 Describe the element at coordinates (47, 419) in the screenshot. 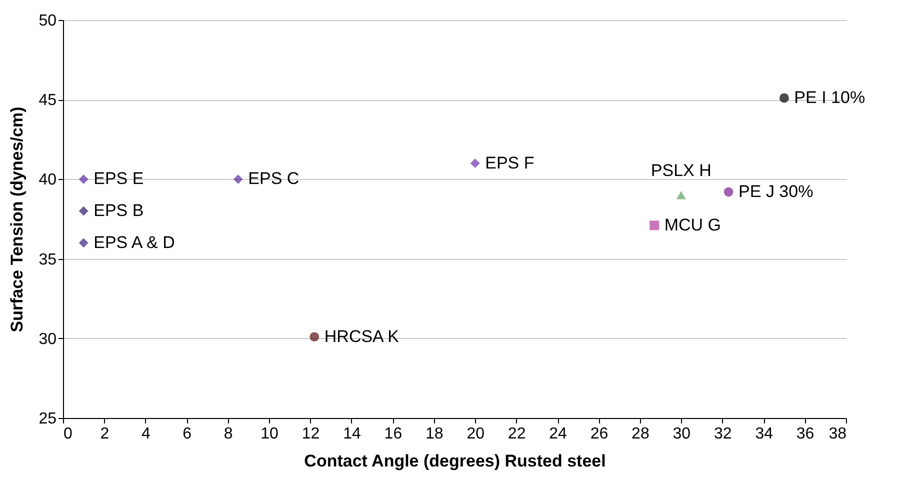

I see `y-tick-label: 25` at that location.